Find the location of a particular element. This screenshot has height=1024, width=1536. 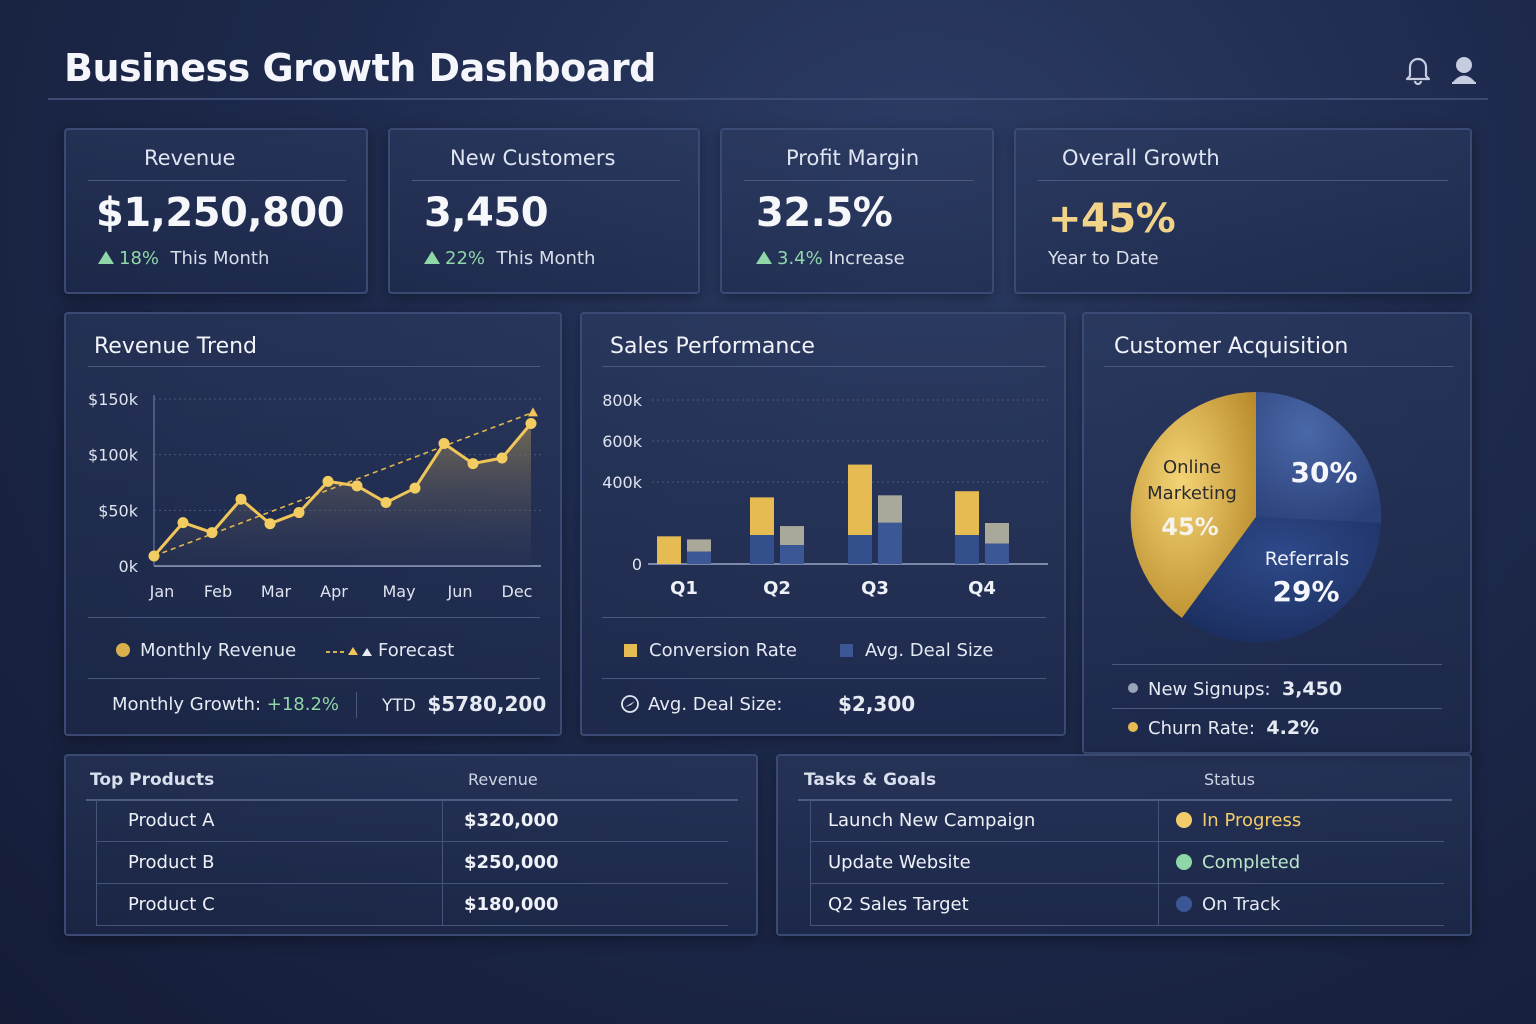

signups-value: 3,450 is located at coordinates (1312, 689).